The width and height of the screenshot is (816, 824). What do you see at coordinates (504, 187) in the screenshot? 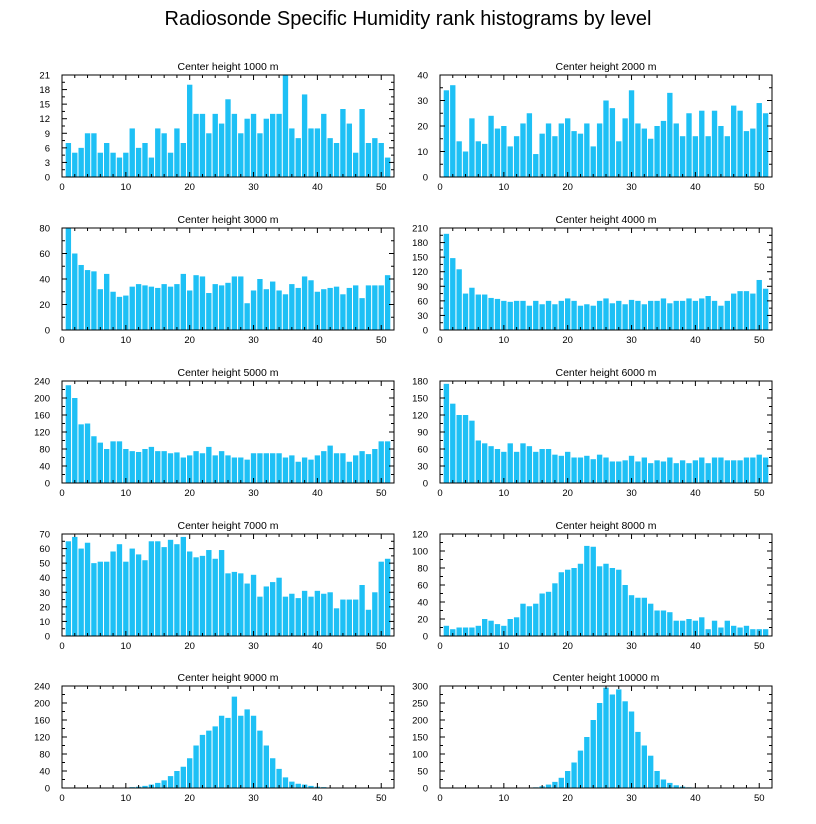
I see `panel-2-xtick-label: 10` at bounding box center [504, 187].